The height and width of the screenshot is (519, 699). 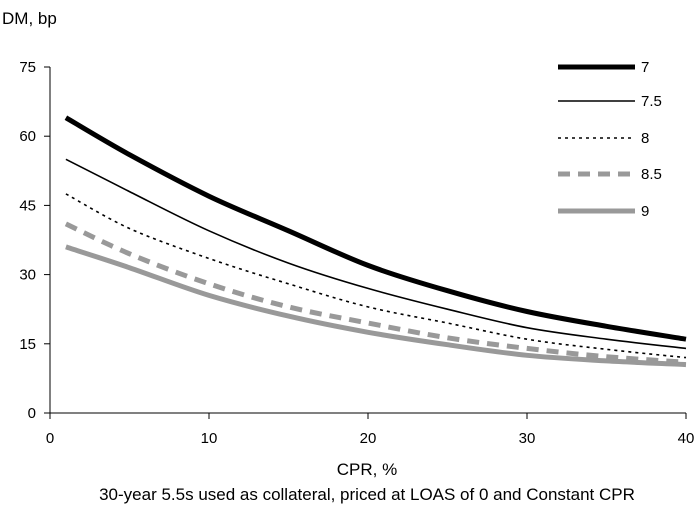 What do you see at coordinates (50, 438) in the screenshot?
I see `x-tick-label-0: 0` at bounding box center [50, 438].